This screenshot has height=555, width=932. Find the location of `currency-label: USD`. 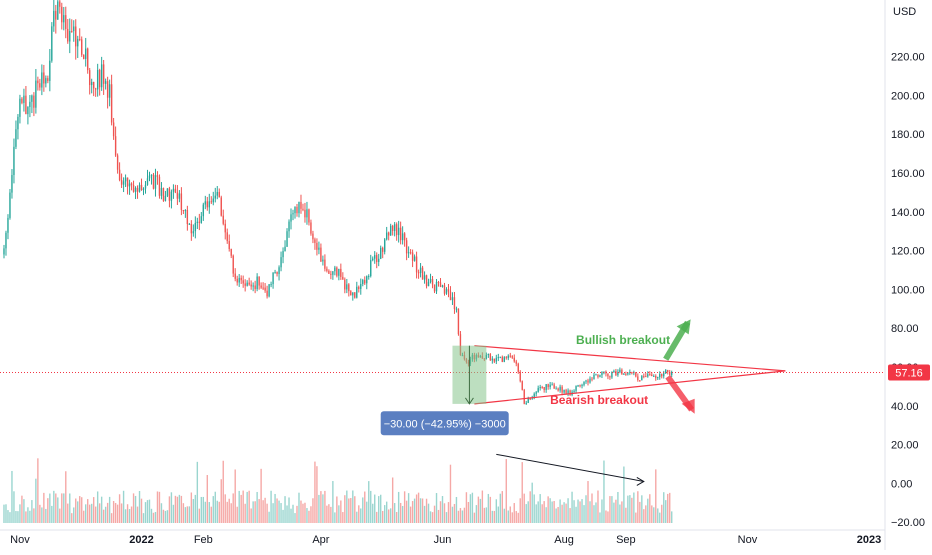

currency-label: USD is located at coordinates (904, 12).